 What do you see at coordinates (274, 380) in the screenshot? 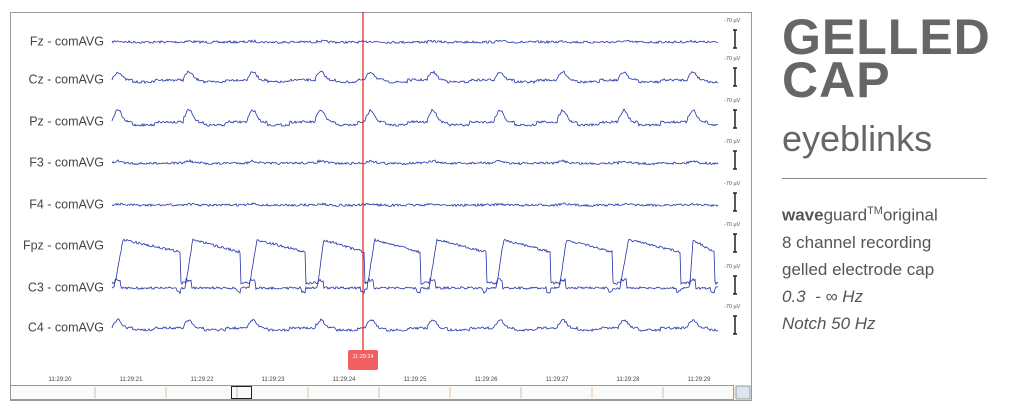
I see `time-label: 11:29:23` at bounding box center [274, 380].